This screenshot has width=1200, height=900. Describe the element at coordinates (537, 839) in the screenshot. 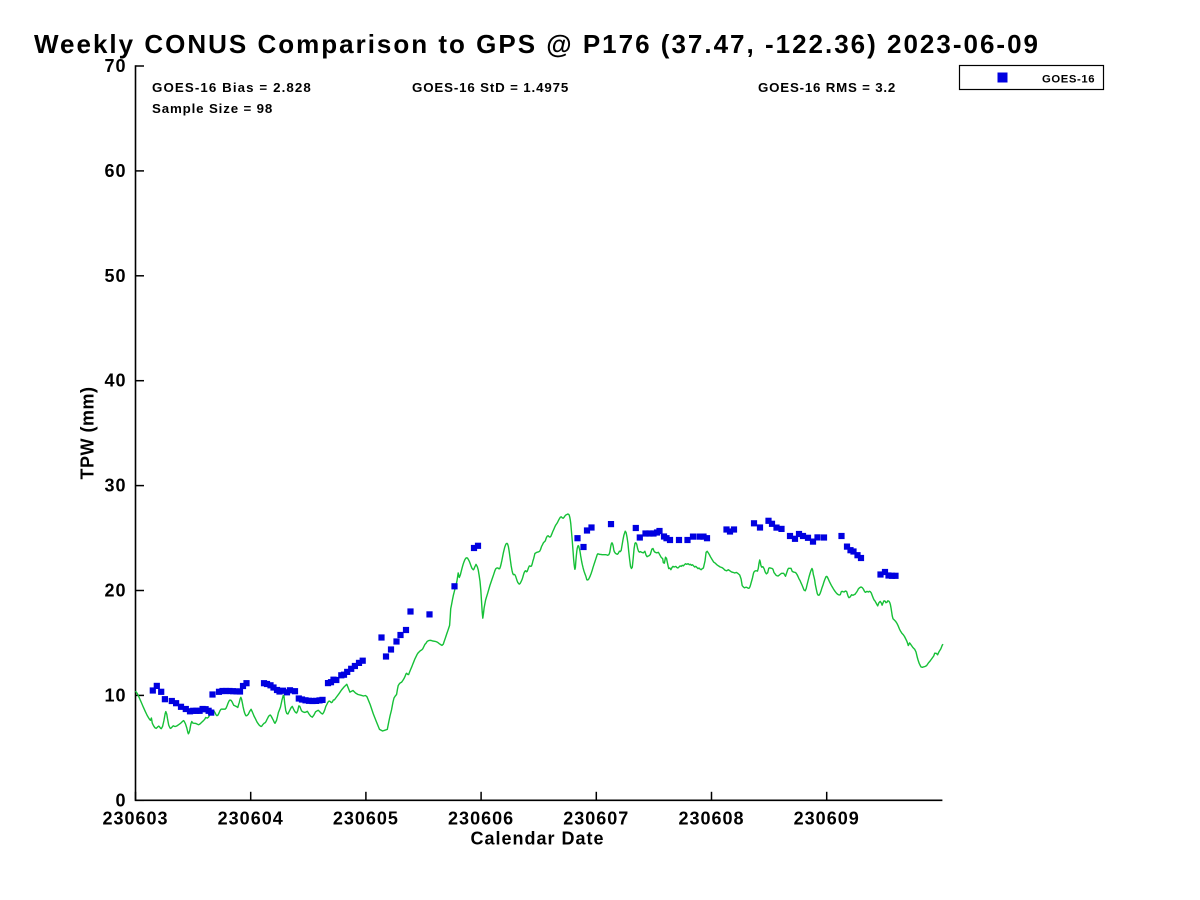

I see `svg-text: Calendar Date` at that location.